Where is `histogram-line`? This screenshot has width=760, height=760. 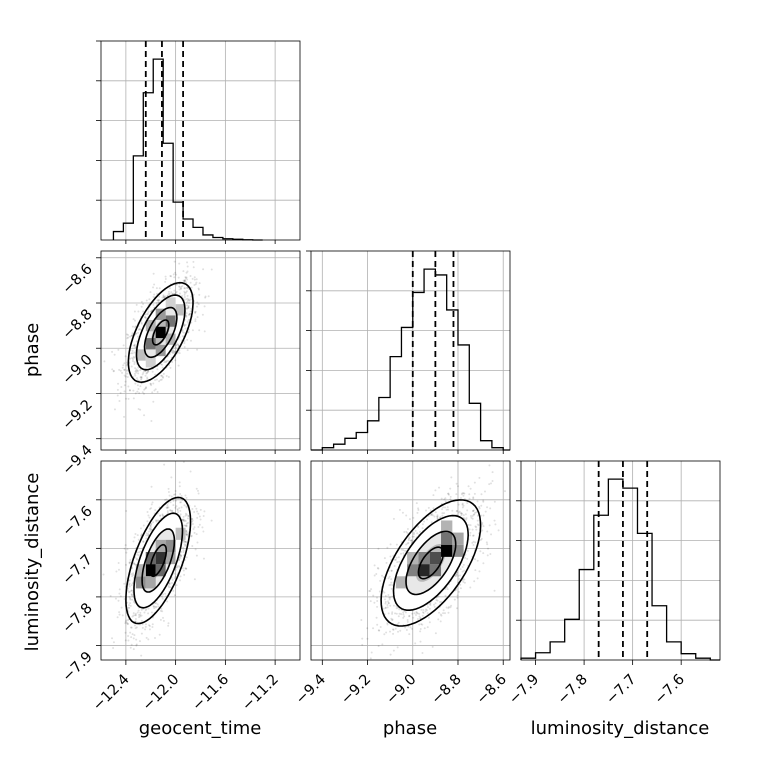
histogram-line is located at coordinates (410, 359).